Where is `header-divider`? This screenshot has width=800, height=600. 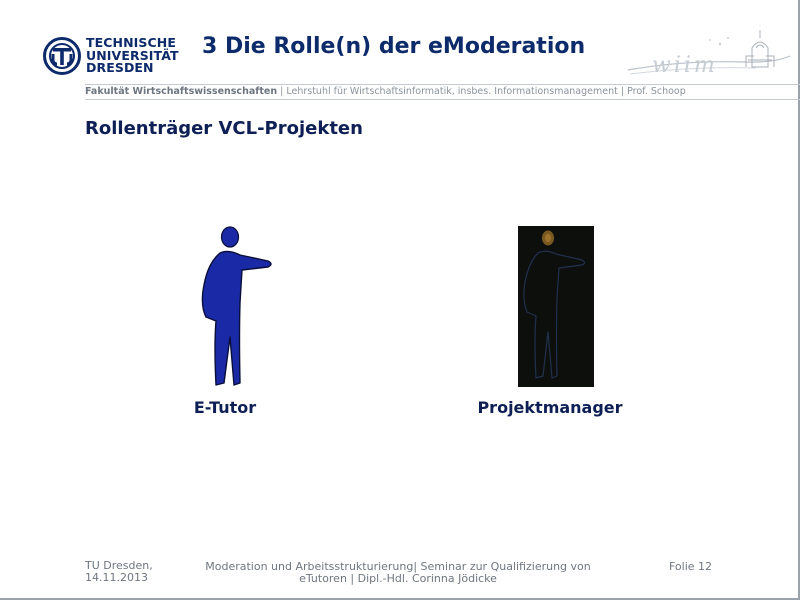
header-divider is located at coordinates (442, 84).